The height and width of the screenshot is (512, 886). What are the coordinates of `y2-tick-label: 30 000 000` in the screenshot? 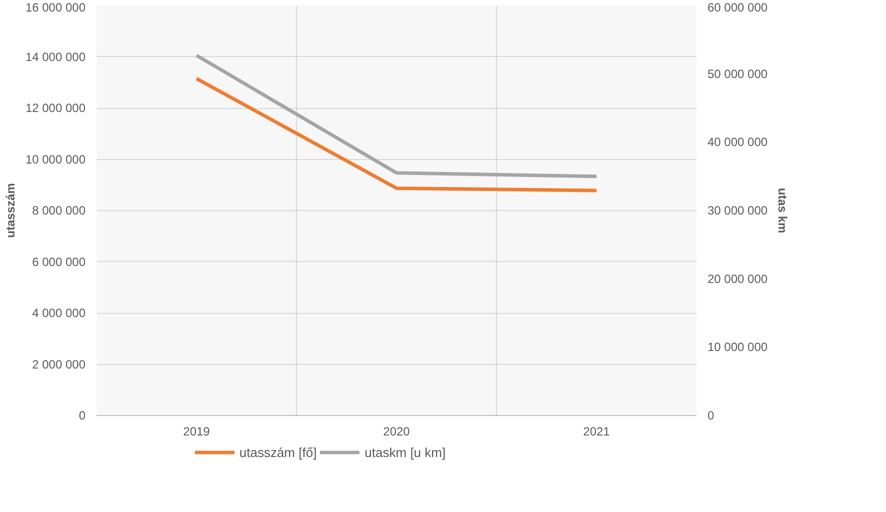 It's located at (738, 211).